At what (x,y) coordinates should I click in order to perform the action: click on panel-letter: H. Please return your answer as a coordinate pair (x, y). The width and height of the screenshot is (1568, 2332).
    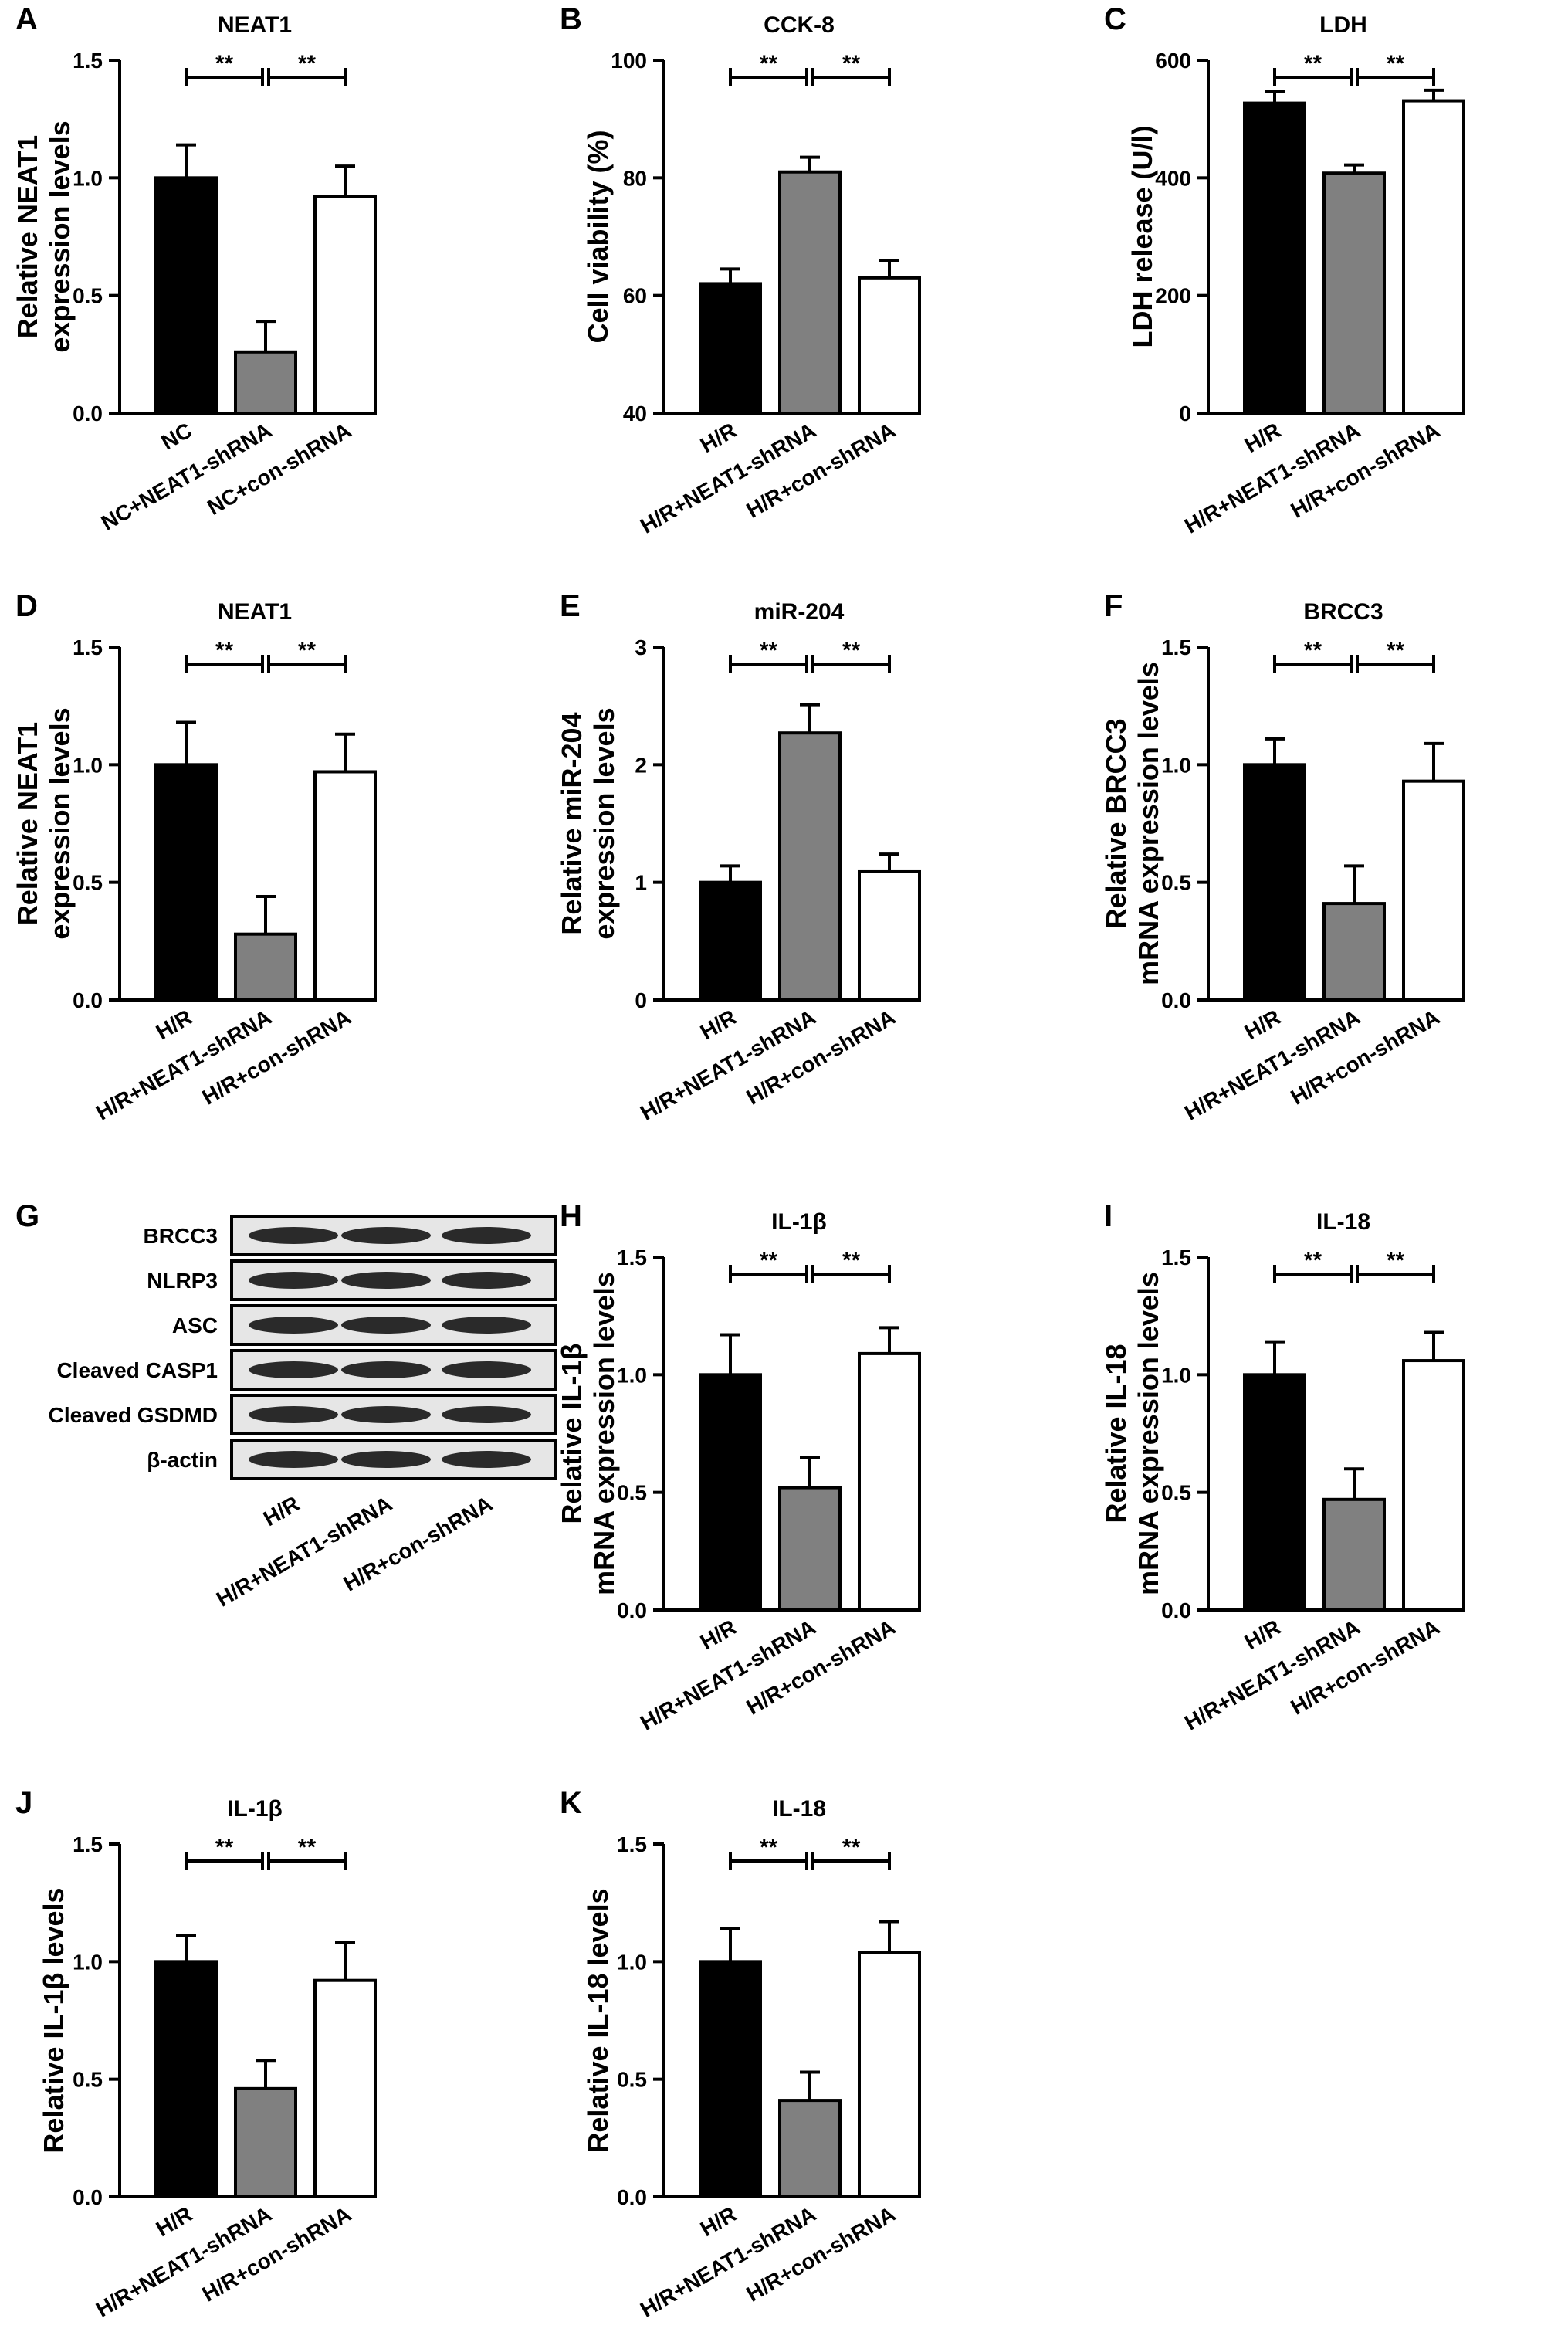
    Looking at the image, I should click on (571, 1216).